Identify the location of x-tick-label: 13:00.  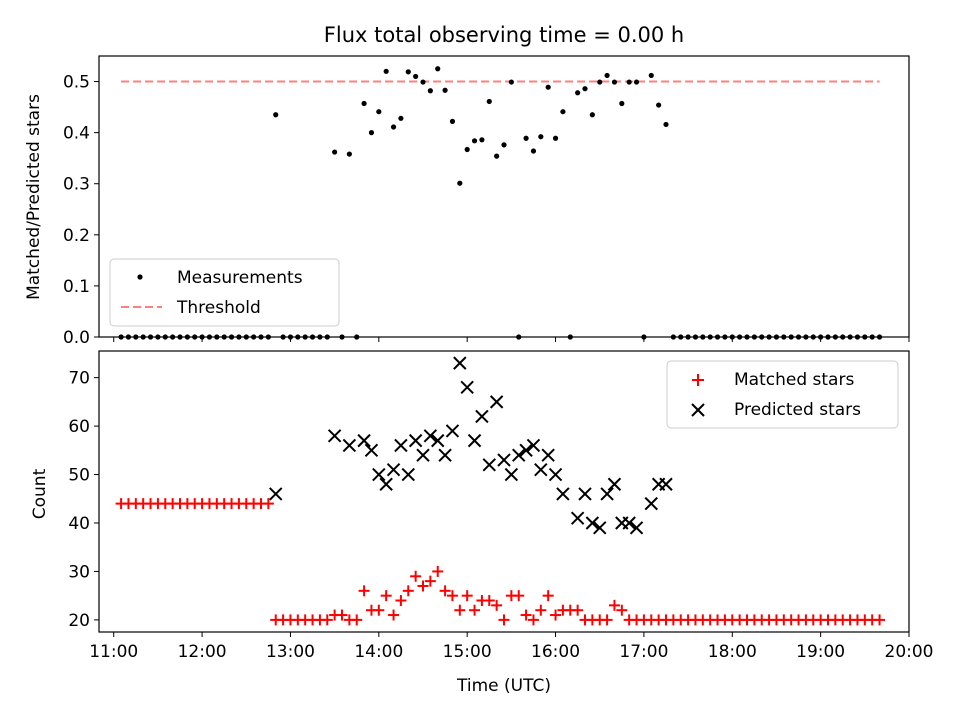
(290, 652).